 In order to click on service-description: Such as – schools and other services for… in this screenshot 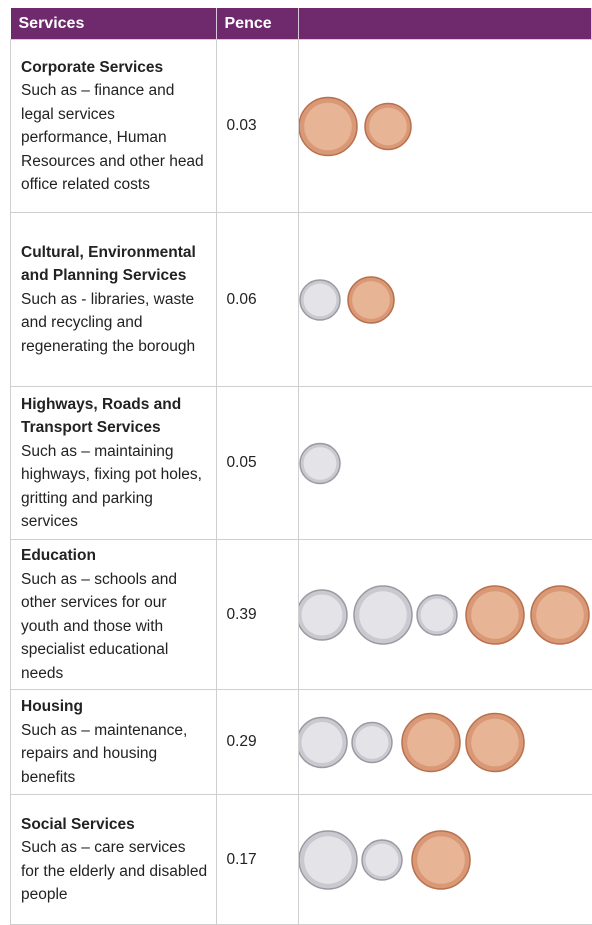, I will do `click(114, 627)`.